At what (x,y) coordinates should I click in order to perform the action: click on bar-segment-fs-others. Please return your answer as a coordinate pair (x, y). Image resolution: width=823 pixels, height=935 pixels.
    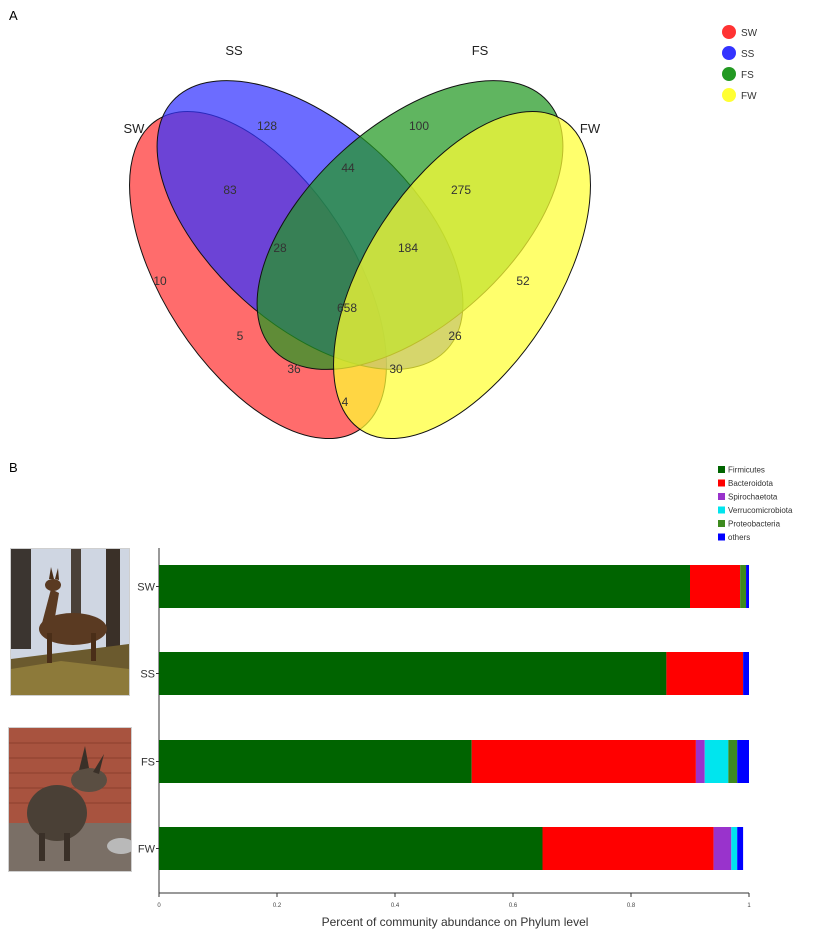
    Looking at the image, I should click on (743, 761).